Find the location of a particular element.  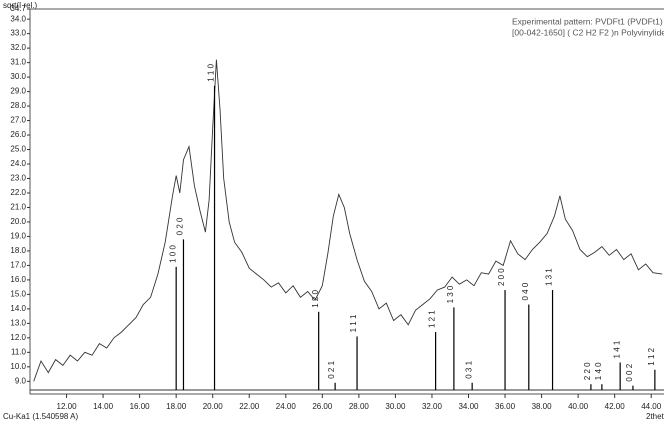

x-tick-label: 20.00 is located at coordinates (213, 406).